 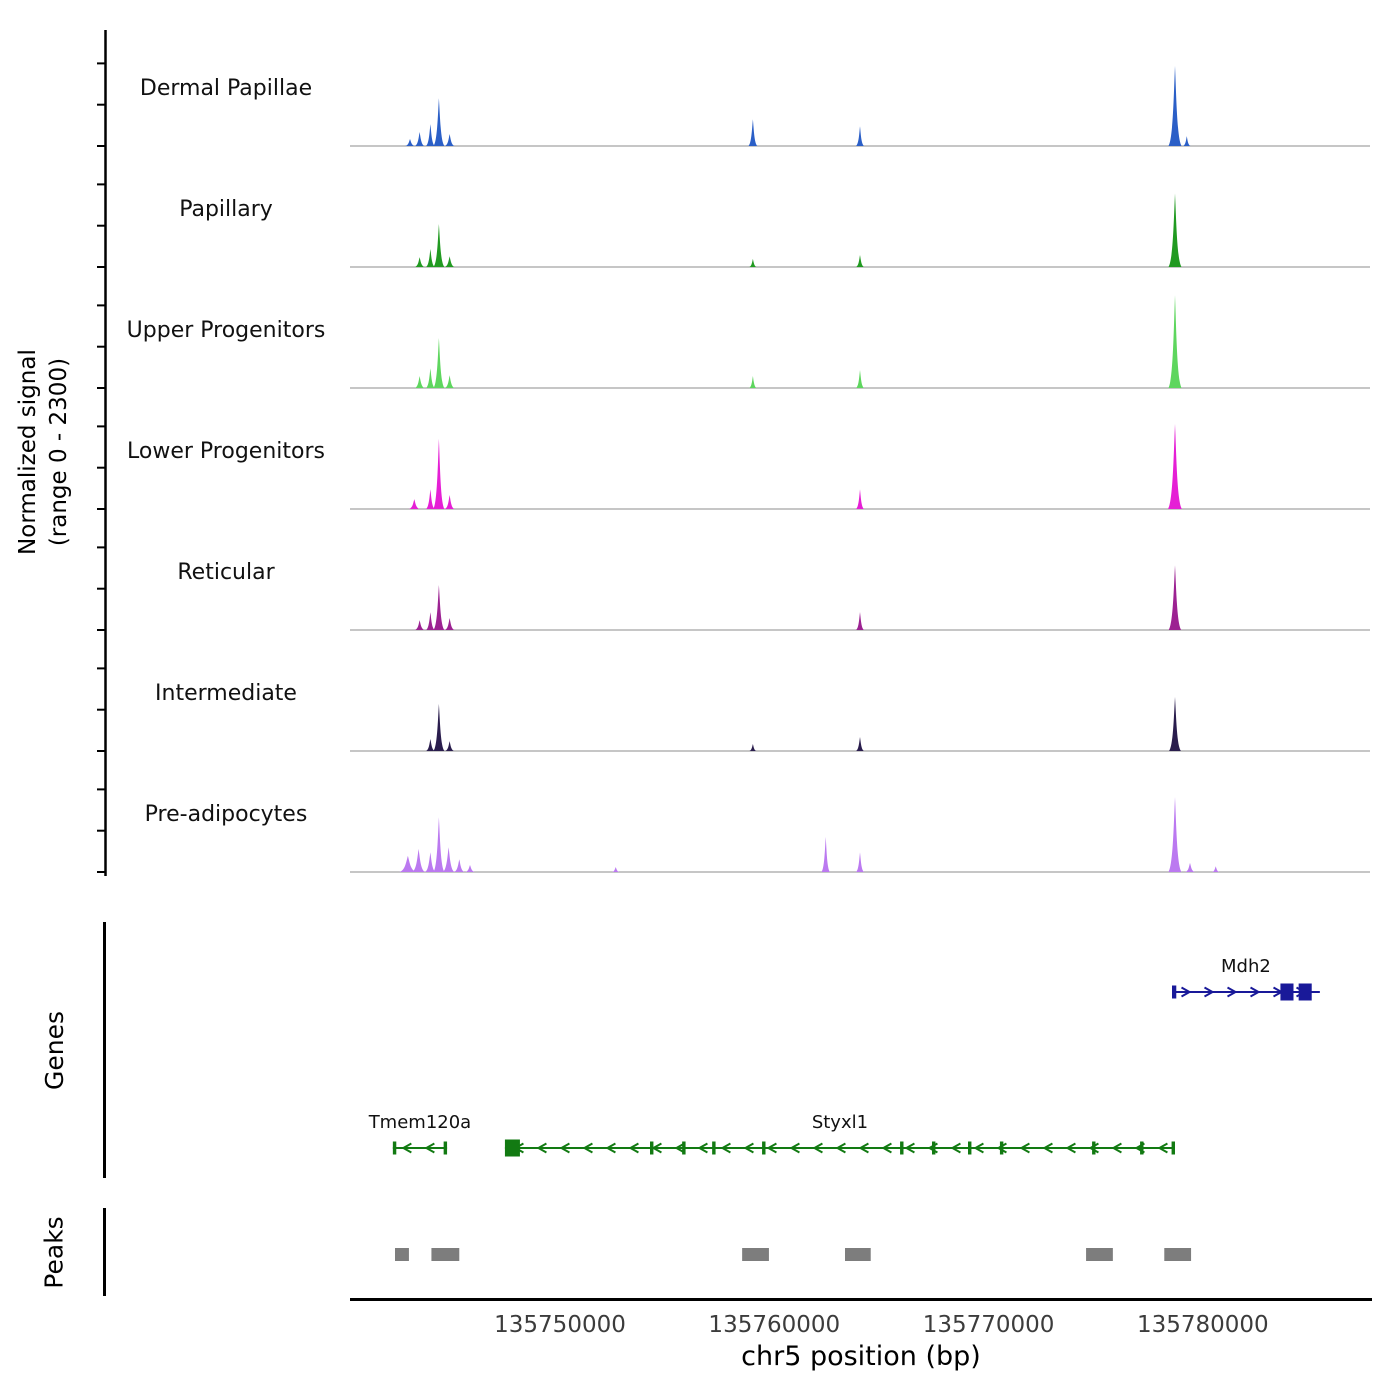 I want to click on track-label-intermediate: Intermediate, so click(x=226, y=693).